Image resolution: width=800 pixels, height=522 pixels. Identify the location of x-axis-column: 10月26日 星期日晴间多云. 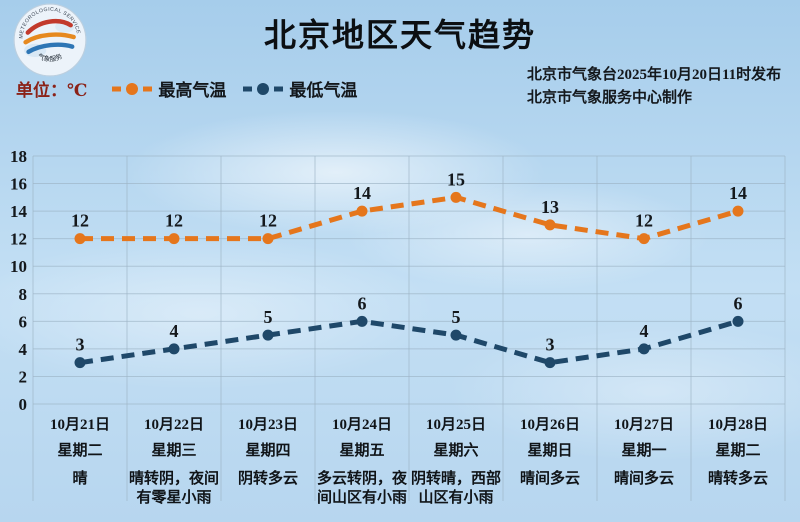
(550, 460).